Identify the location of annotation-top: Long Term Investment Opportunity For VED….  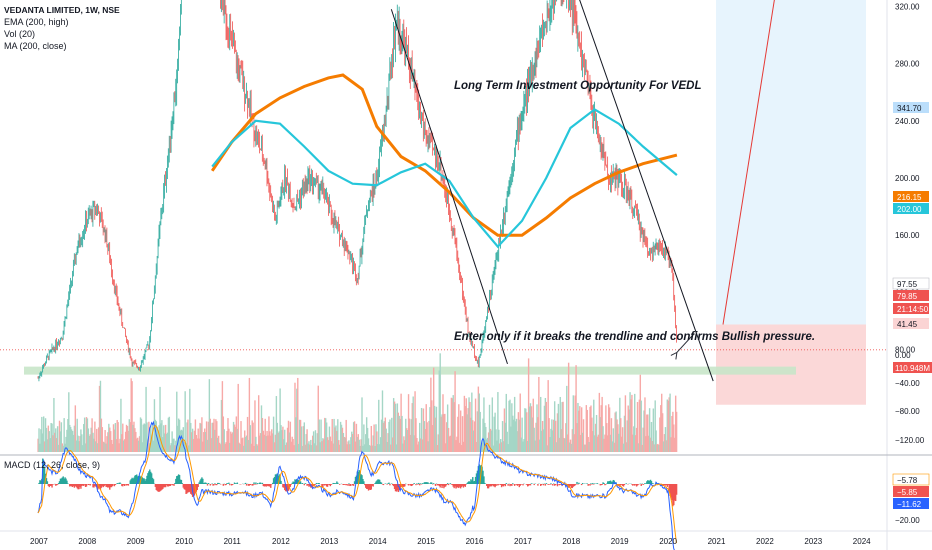
(577, 86).